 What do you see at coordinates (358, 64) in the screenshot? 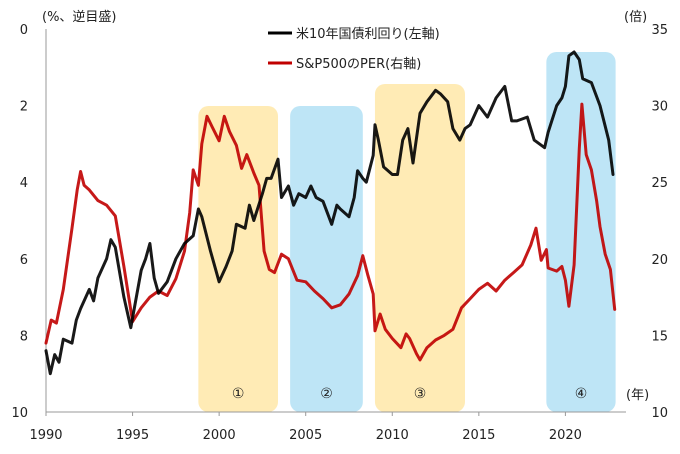
I see `legend-label-2: S&P500のPER(右軸)` at bounding box center [358, 64].